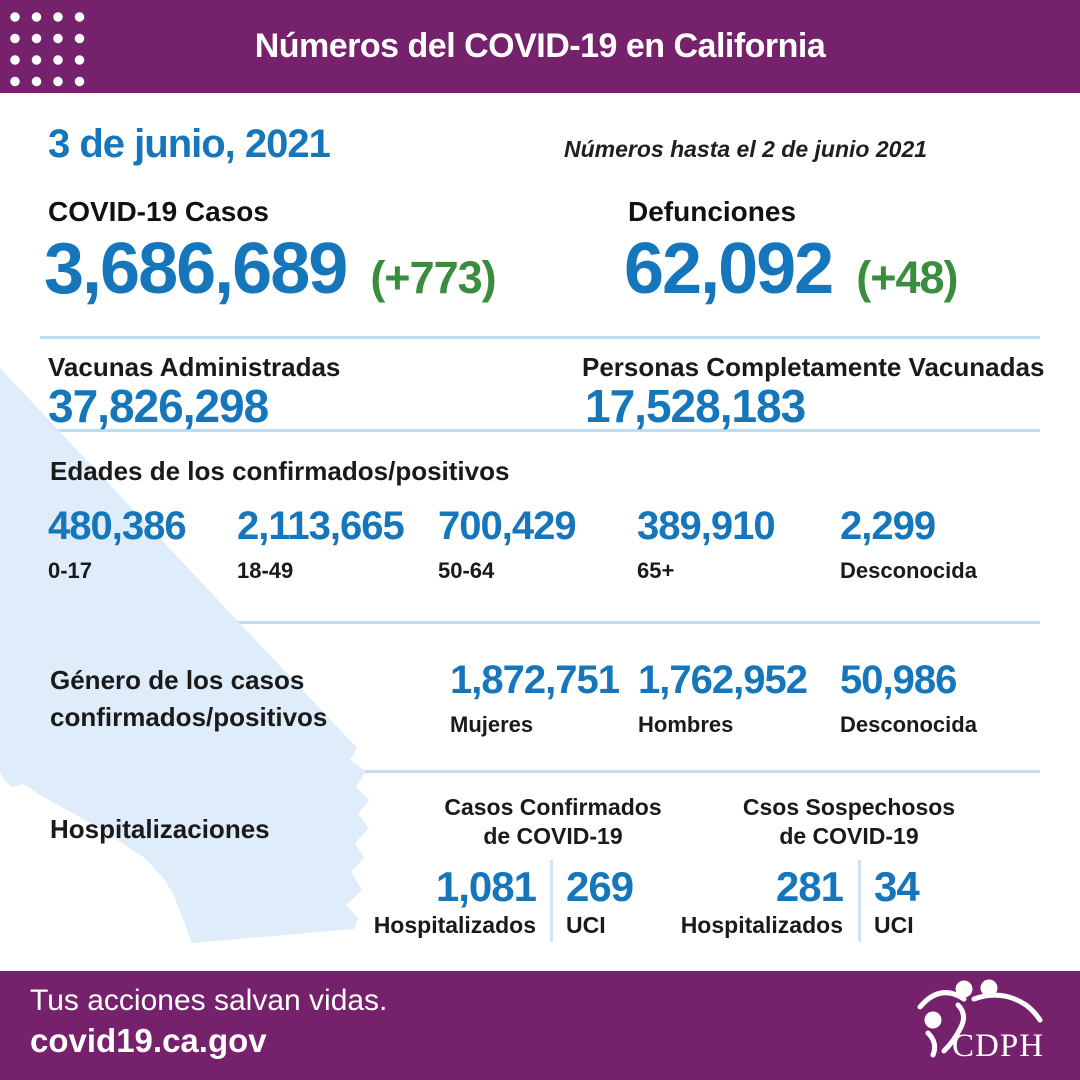 The height and width of the screenshot is (1080, 1080). I want to click on suspected-icu-value: 34, so click(897, 886).